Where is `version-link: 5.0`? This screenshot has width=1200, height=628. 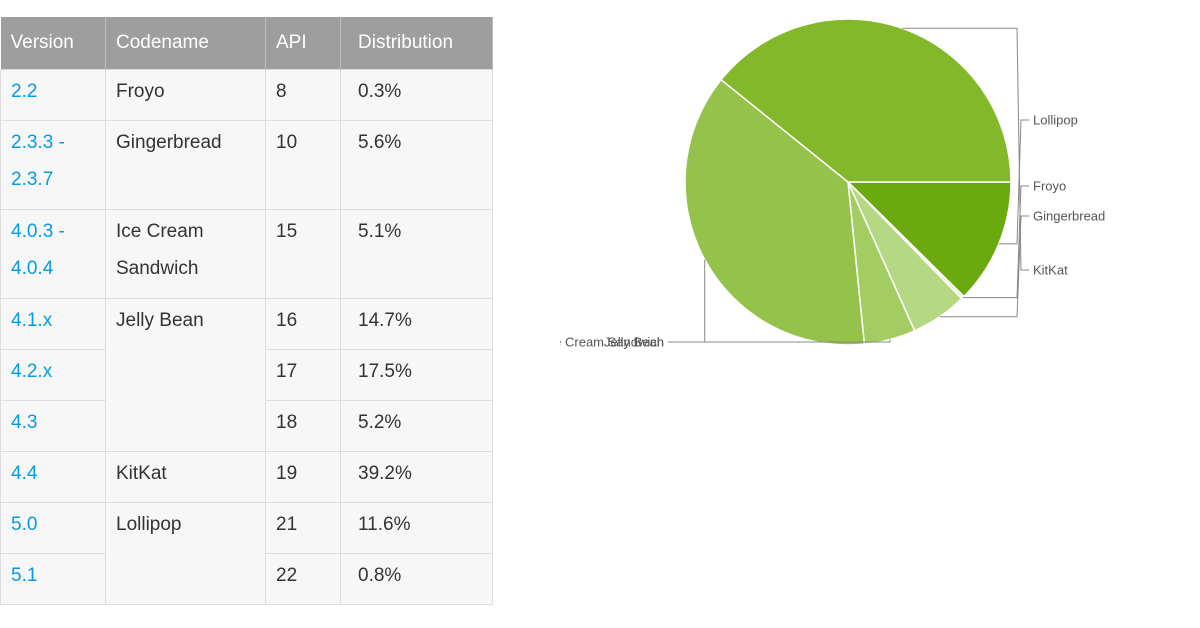 version-link: 5.0 is located at coordinates (53, 528).